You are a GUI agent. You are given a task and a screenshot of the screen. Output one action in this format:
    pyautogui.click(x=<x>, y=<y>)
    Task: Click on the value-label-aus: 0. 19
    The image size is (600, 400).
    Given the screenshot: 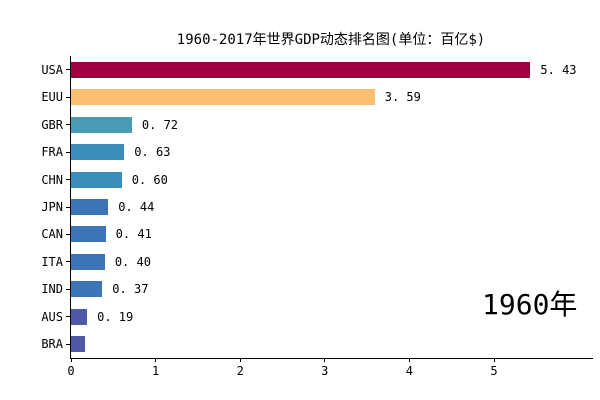 What is the action you would take?
    pyautogui.click(x=115, y=316)
    